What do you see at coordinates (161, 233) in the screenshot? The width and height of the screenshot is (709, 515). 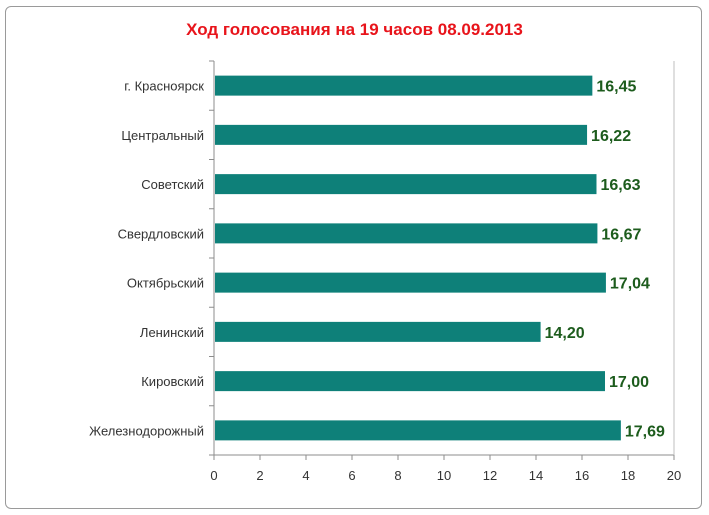 I see `category-label: Свердловский` at bounding box center [161, 233].